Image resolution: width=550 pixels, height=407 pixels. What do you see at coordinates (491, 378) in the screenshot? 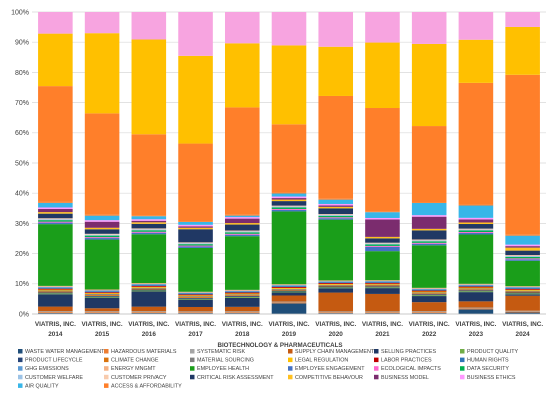
I see `legend-label: BUSINESS ETHICS` at bounding box center [491, 378].